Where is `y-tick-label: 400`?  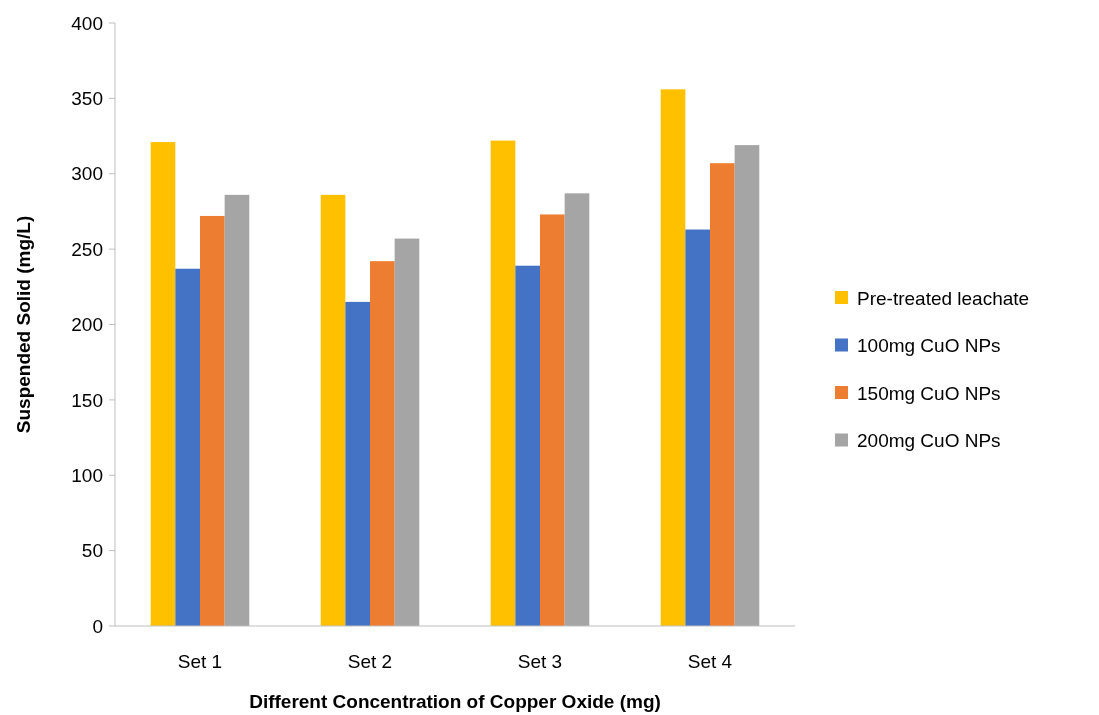 y-tick-label: 400 is located at coordinates (87, 23).